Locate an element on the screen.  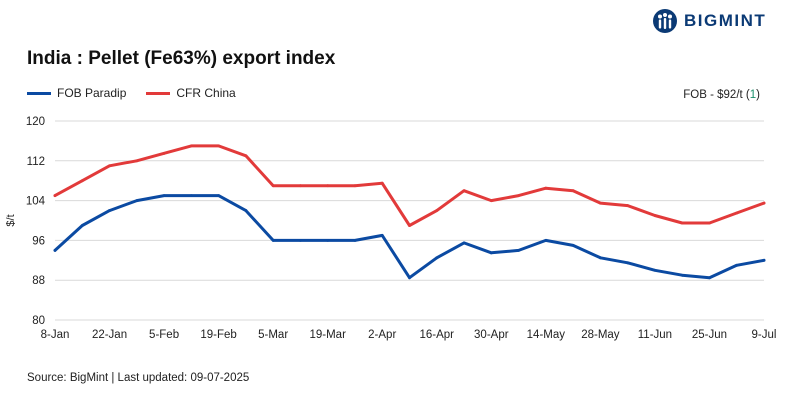
fob-price-note: FOB - $92/t (1) is located at coordinates (721, 95).